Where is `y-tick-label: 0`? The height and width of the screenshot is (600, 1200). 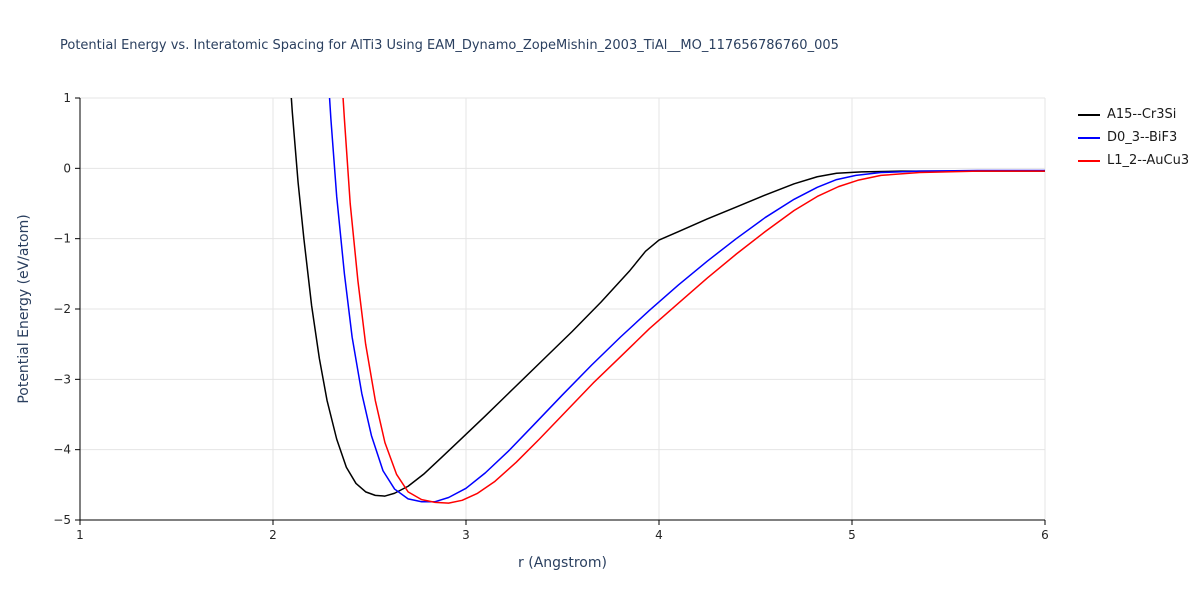
y-tick-label: 0 is located at coordinates (67, 168).